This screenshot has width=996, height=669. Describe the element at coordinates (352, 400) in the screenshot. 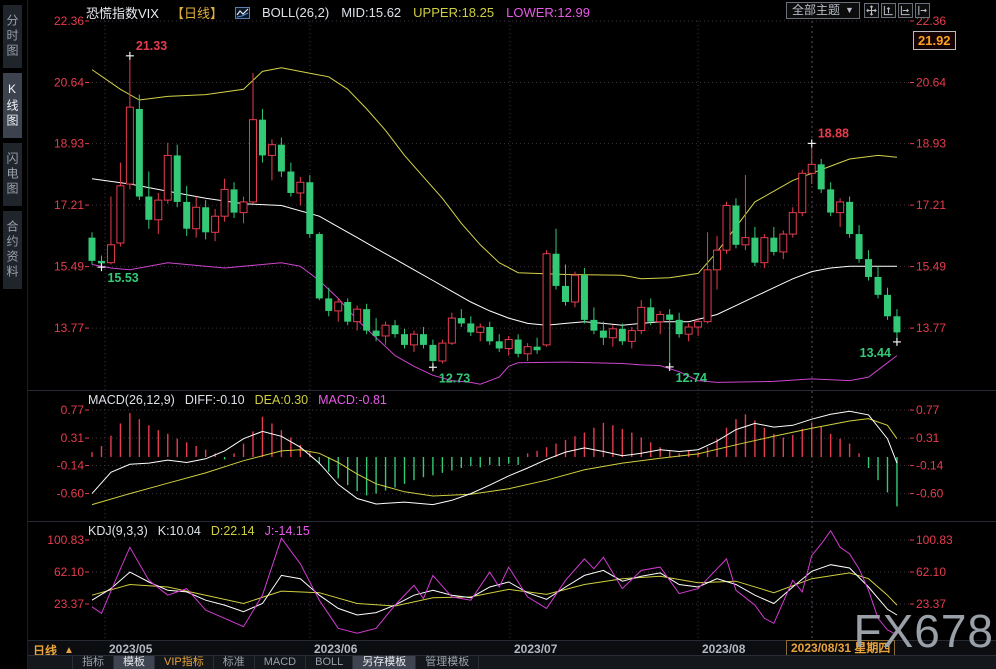

I see `macd-macd-value: MACD:-0.81` at that location.